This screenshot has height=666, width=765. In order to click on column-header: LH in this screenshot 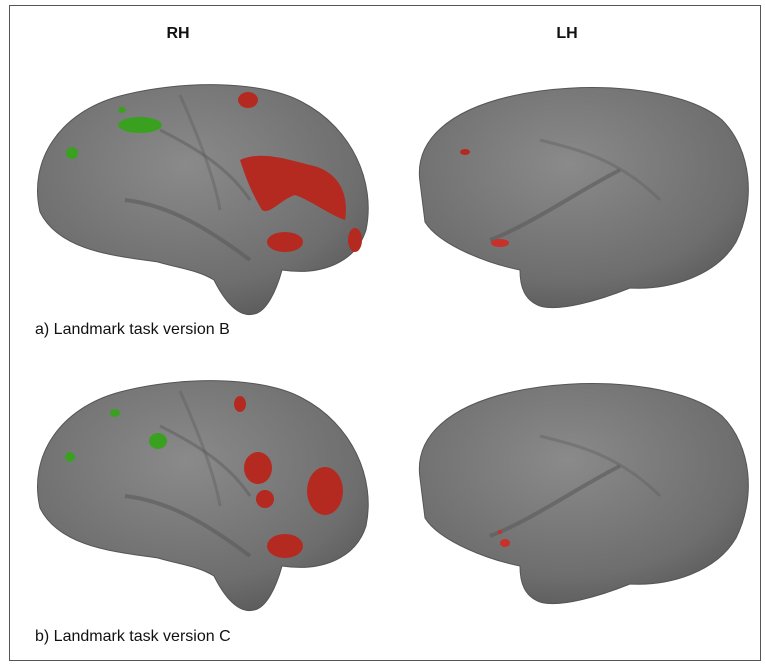, I will do `click(566, 33)`.